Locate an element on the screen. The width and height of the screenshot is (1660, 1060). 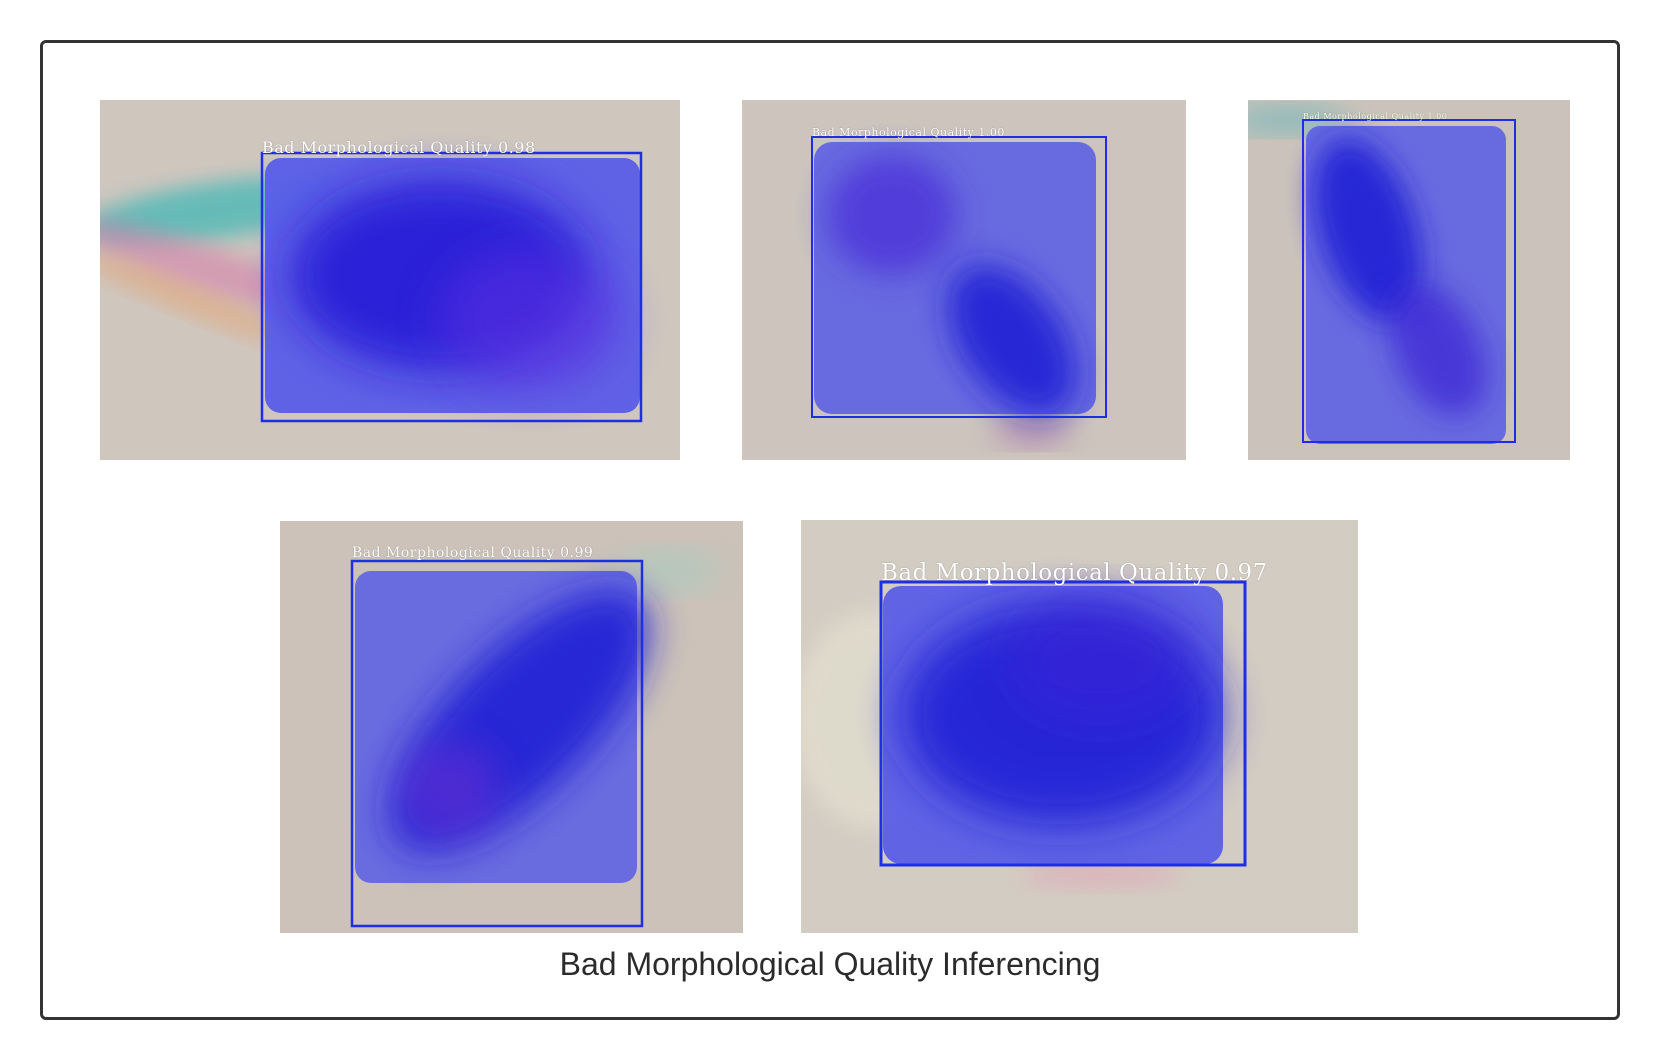
inference-image-3: Bad Morphological Quality 1.00 is located at coordinates (1409, 280).